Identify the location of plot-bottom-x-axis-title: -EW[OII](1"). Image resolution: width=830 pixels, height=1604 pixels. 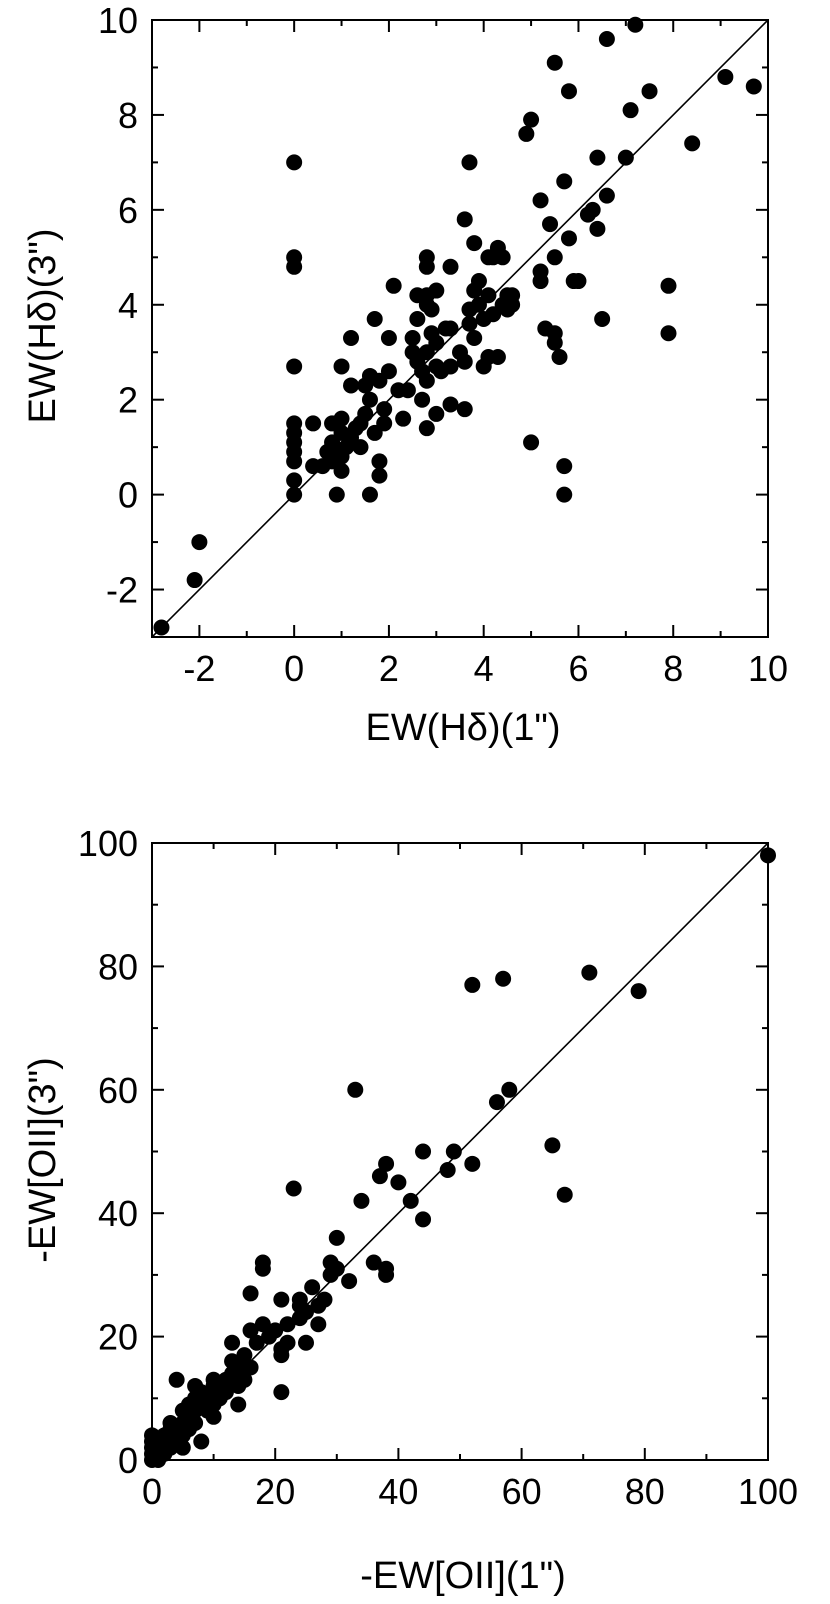
(463, 1576).